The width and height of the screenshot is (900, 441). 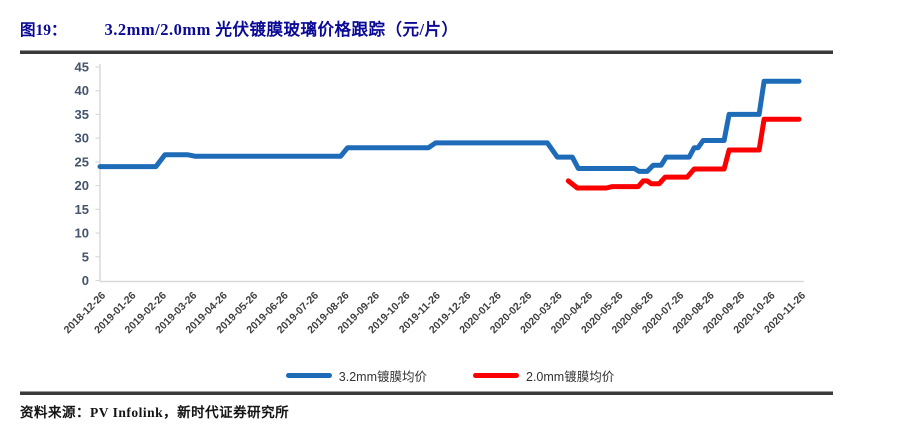 I want to click on figure-number: 图19：, so click(x=43, y=30).